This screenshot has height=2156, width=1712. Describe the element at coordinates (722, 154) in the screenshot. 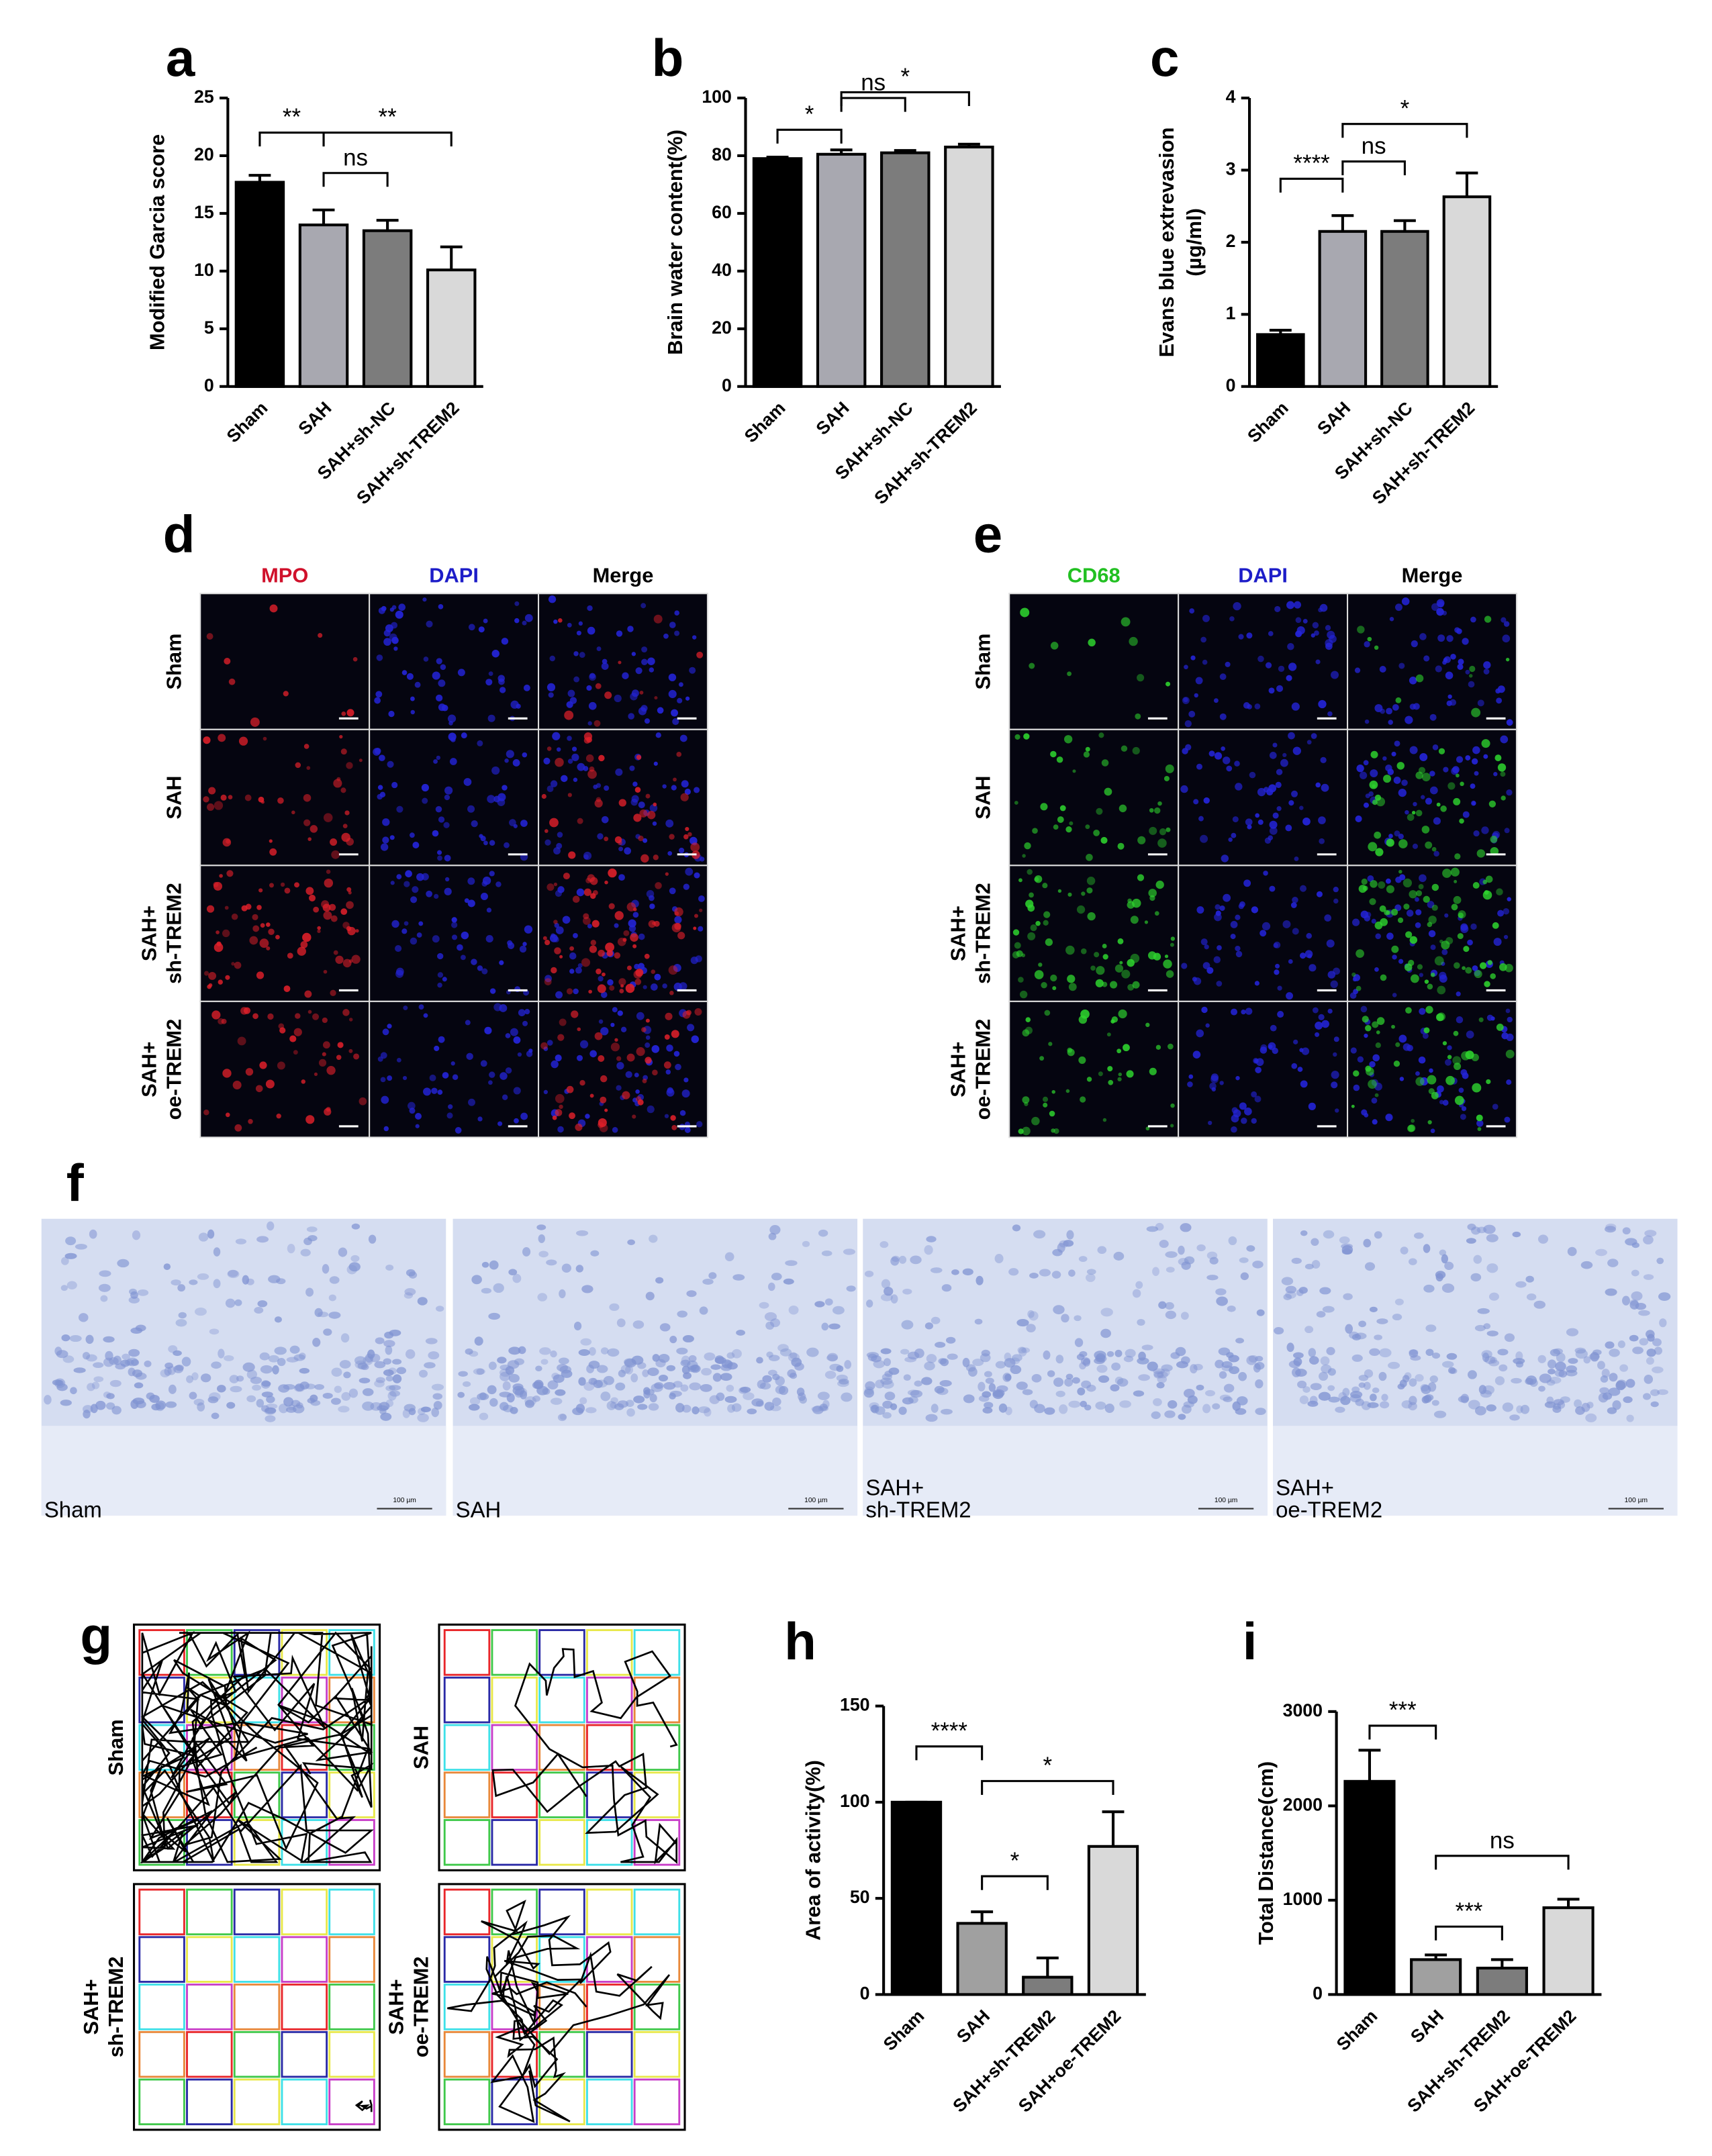

I see `y-tick-label: 80` at that location.